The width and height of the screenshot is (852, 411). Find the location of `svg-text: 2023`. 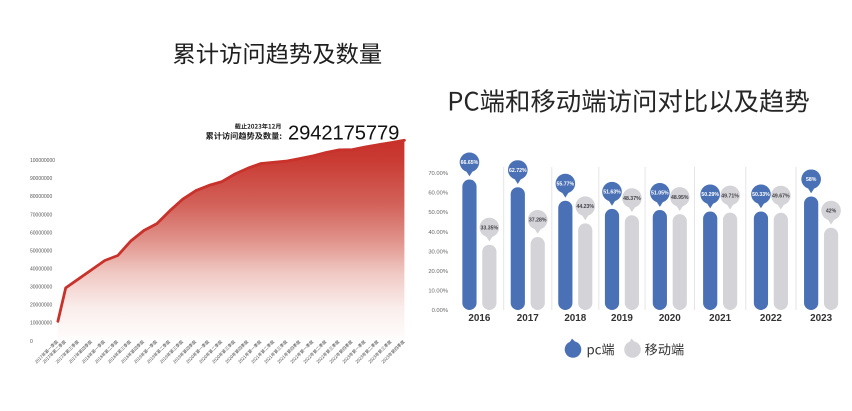

svg-text: 2023 is located at coordinates (821, 318).